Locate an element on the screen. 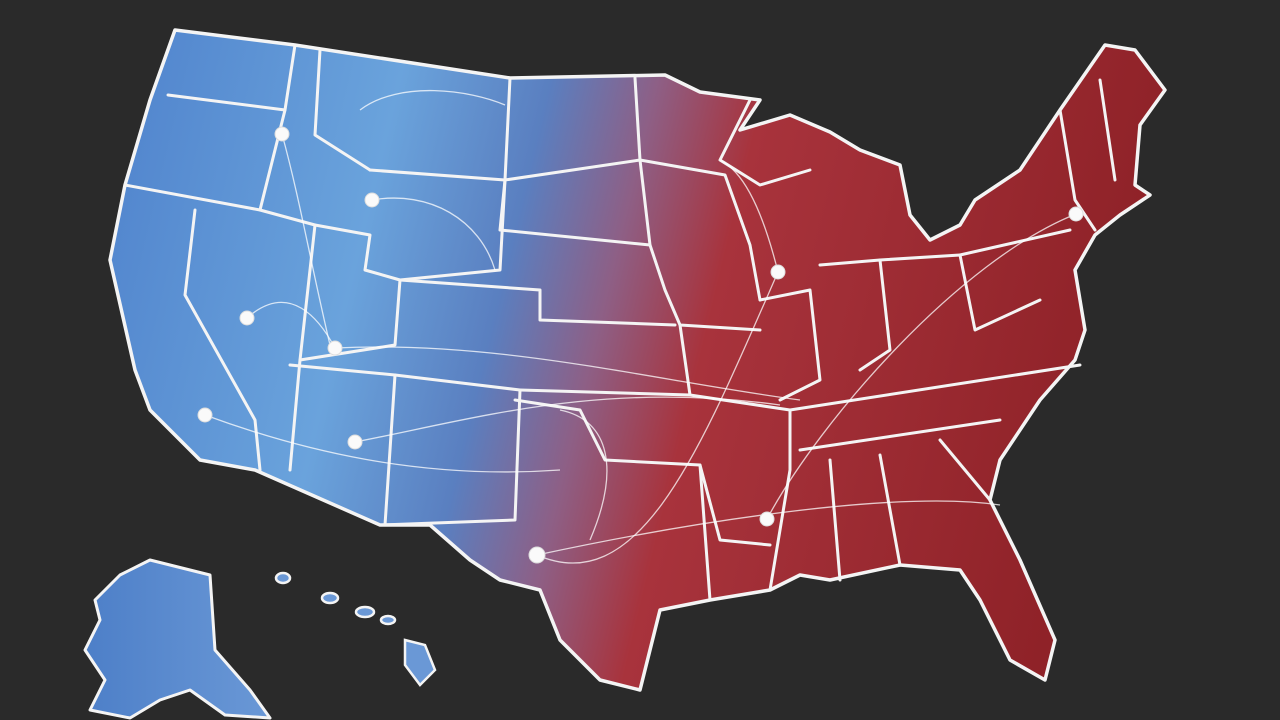 Image resolution: width=1280 pixels, height=720 pixels. alaska is located at coordinates (177, 639).